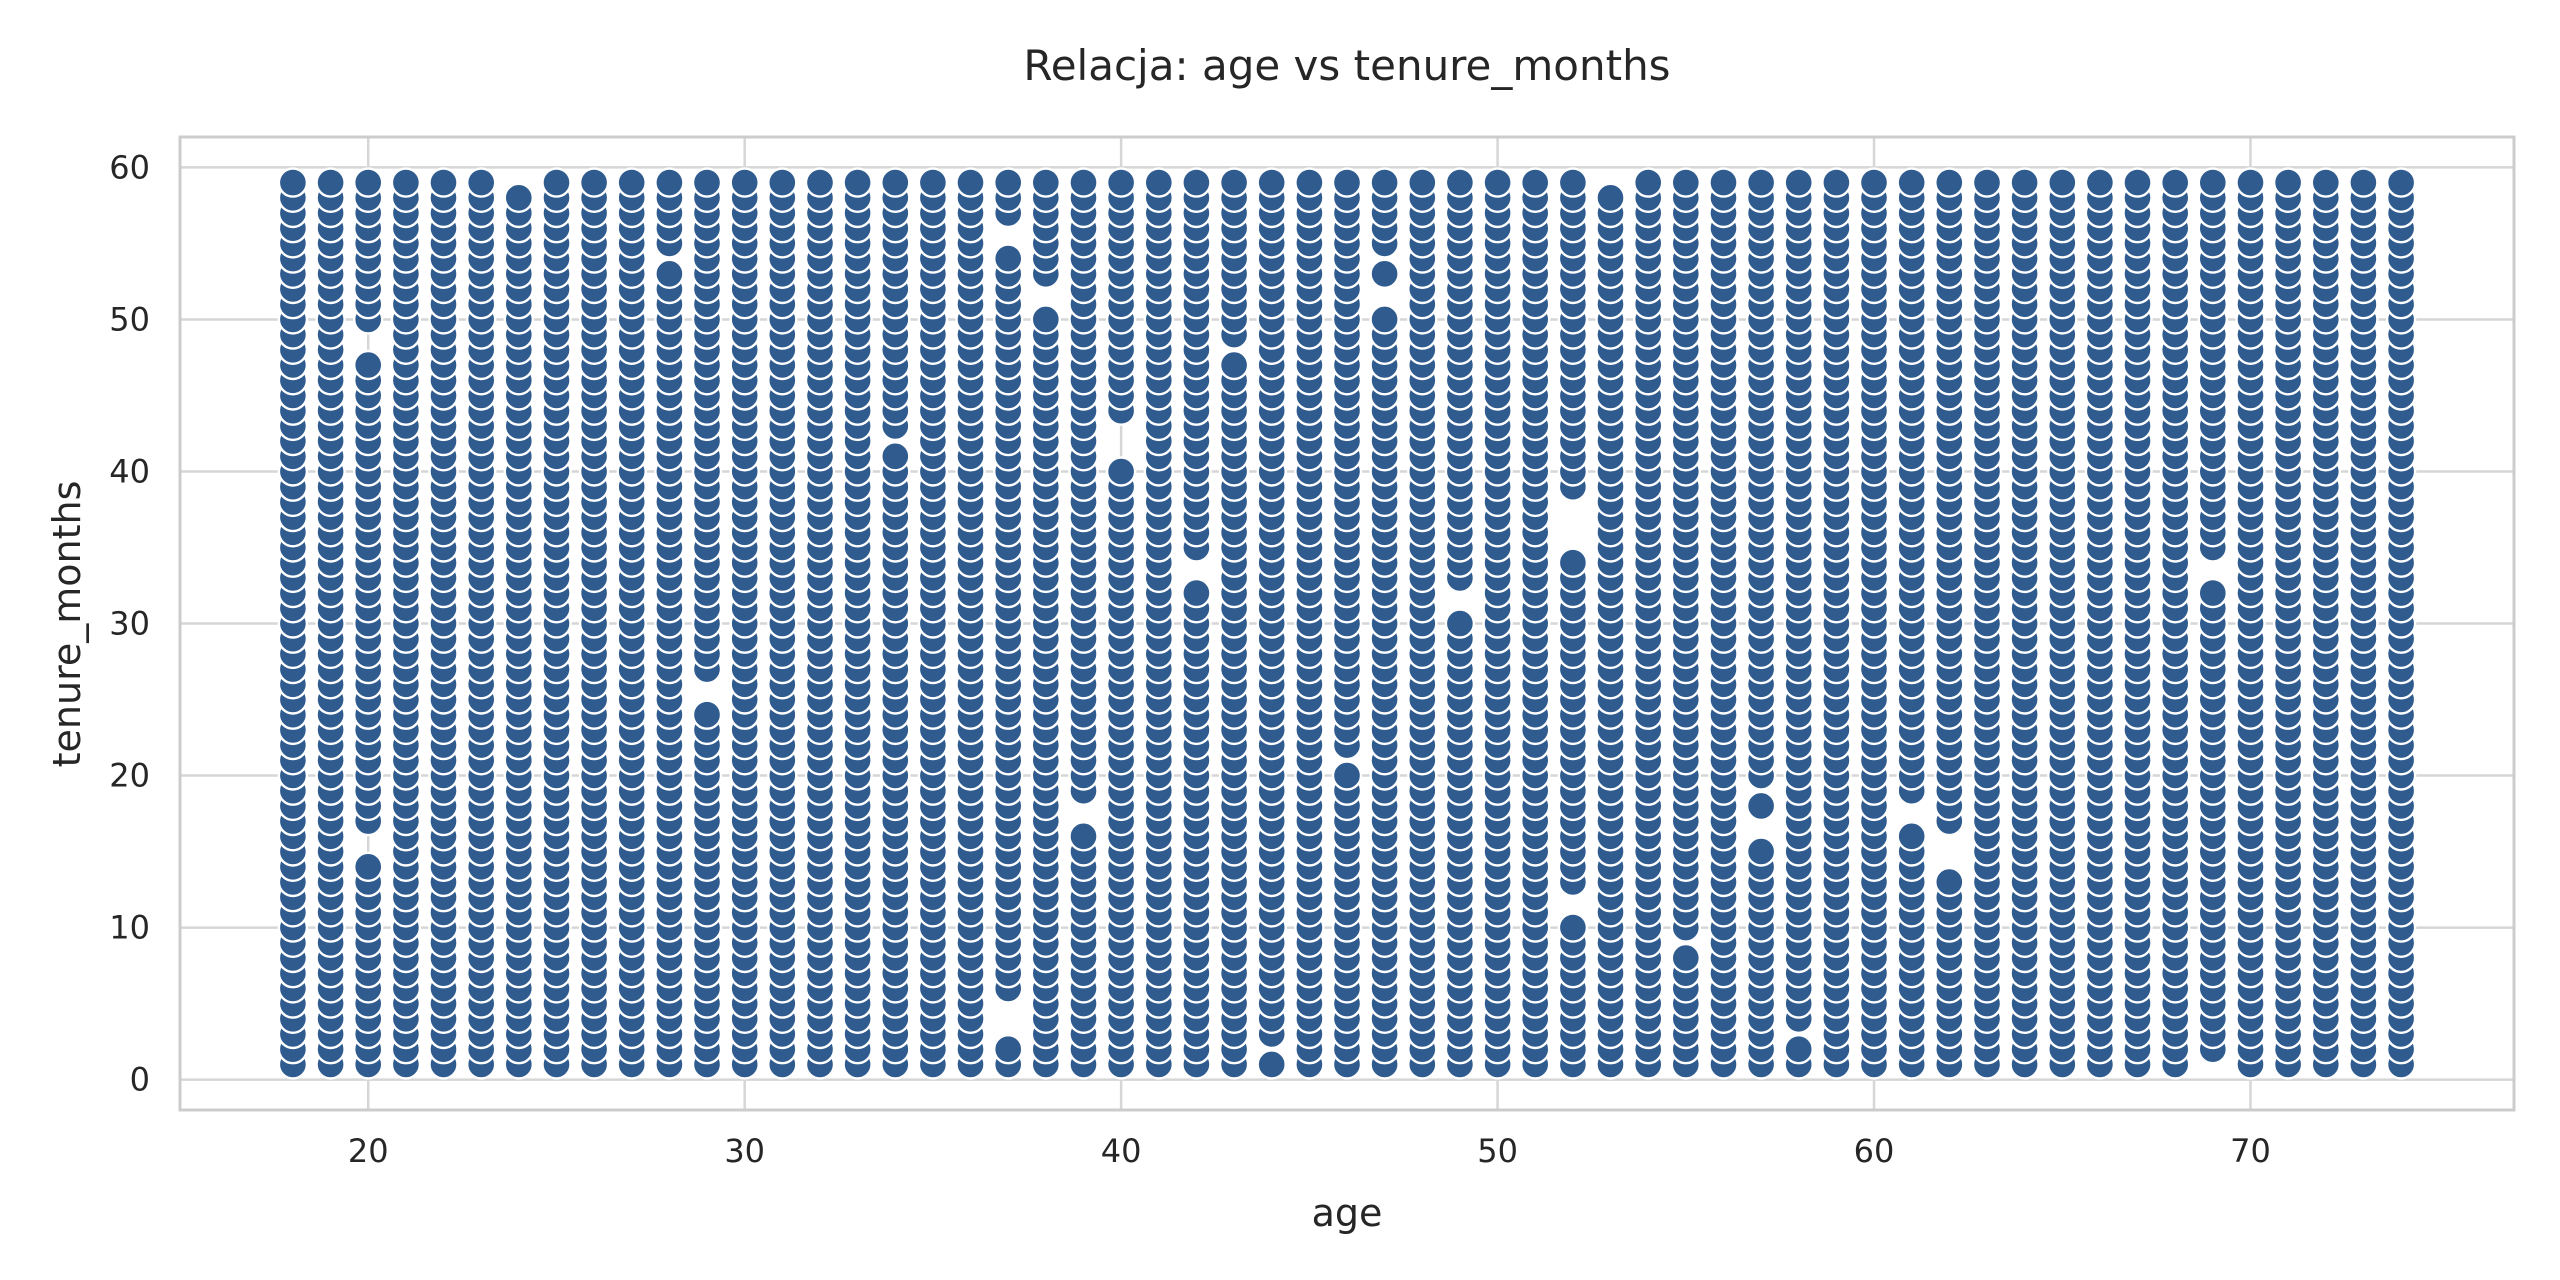  I want to click on y-tick-label: 60, so click(129, 167).